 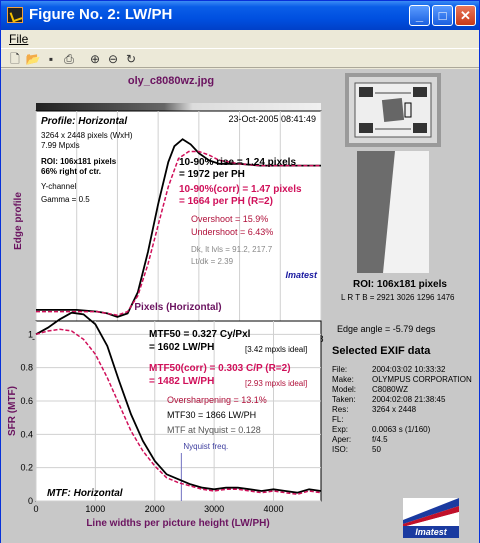 I want to click on exif-value: 2004:02:08 21:38:45, so click(x=409, y=399).